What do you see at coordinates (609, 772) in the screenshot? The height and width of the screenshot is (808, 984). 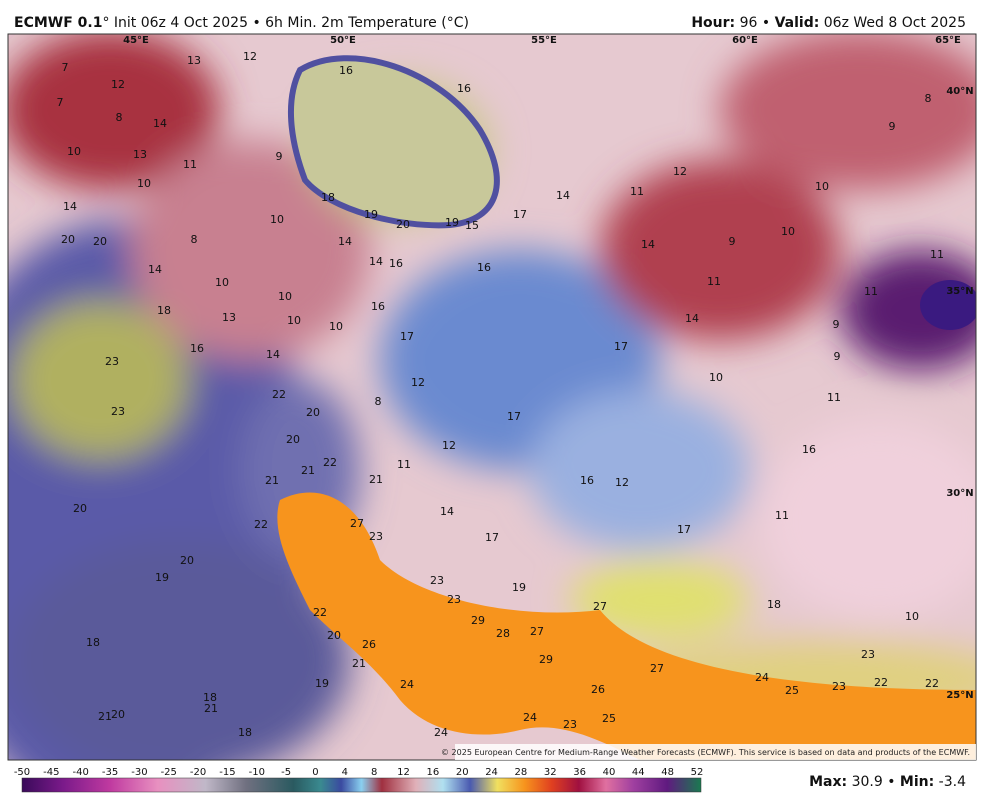 I see `colorbar-tick-label: 40` at bounding box center [609, 772].